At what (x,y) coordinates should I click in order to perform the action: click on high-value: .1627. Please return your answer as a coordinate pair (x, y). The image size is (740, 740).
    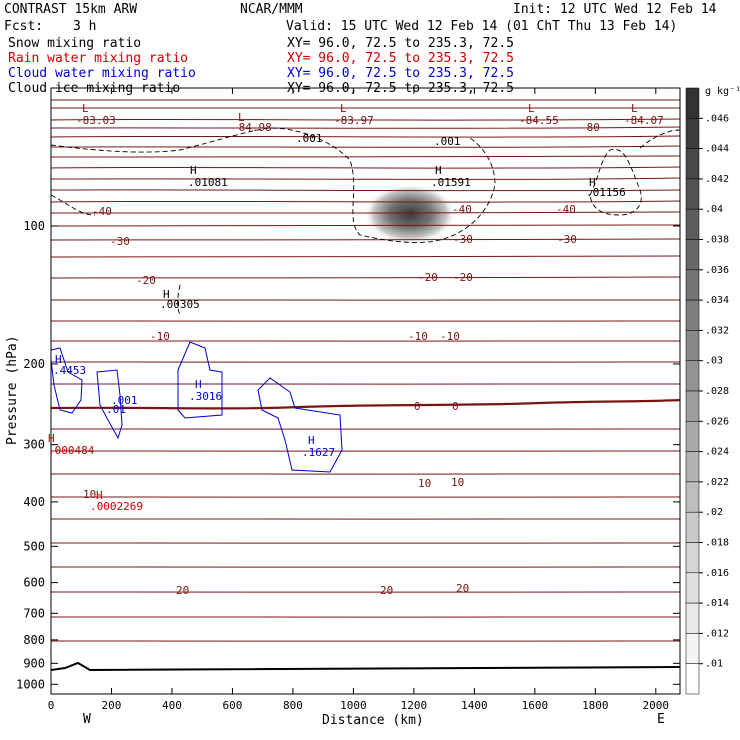
    Looking at the image, I should click on (318, 452).